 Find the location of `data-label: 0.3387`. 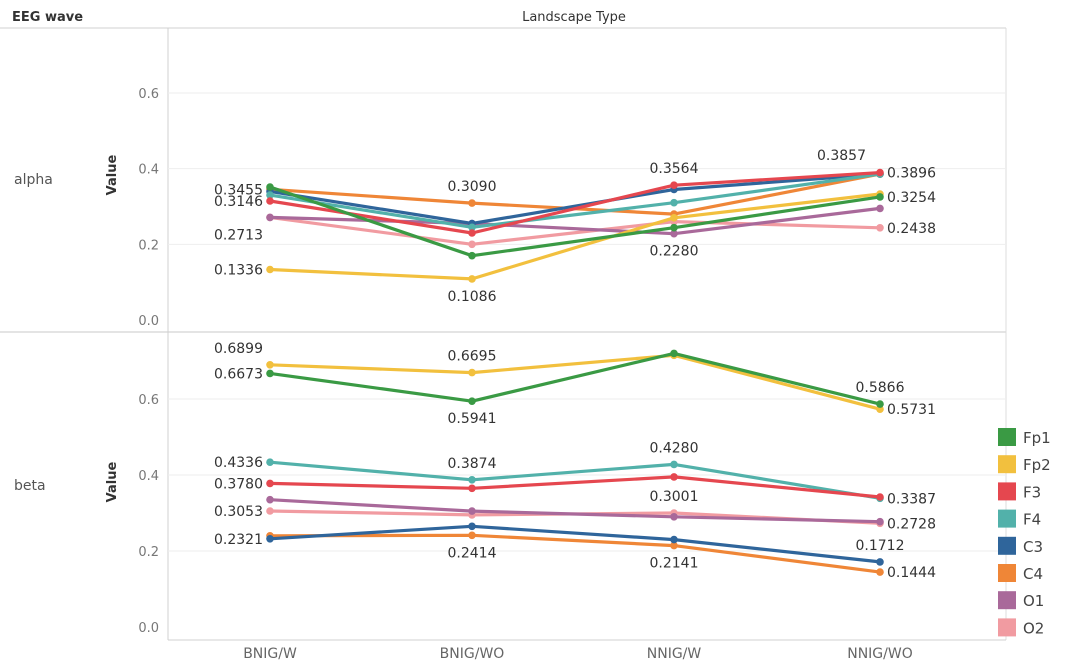

data-label: 0.3387 is located at coordinates (911, 499).